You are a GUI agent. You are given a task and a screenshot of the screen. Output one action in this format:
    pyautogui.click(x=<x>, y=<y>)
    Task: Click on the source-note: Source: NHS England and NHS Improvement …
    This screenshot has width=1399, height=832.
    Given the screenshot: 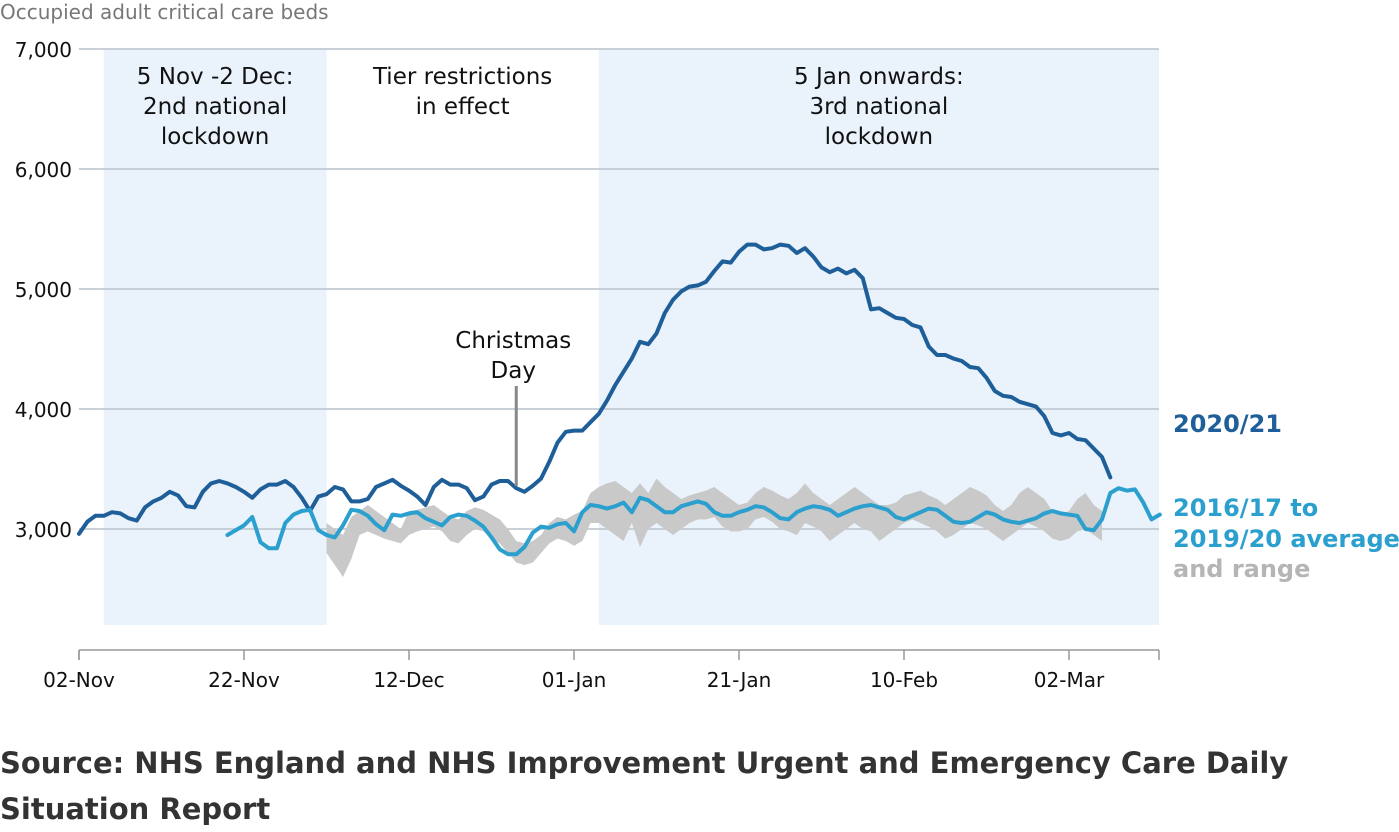 What is the action you would take?
    pyautogui.click(x=644, y=786)
    